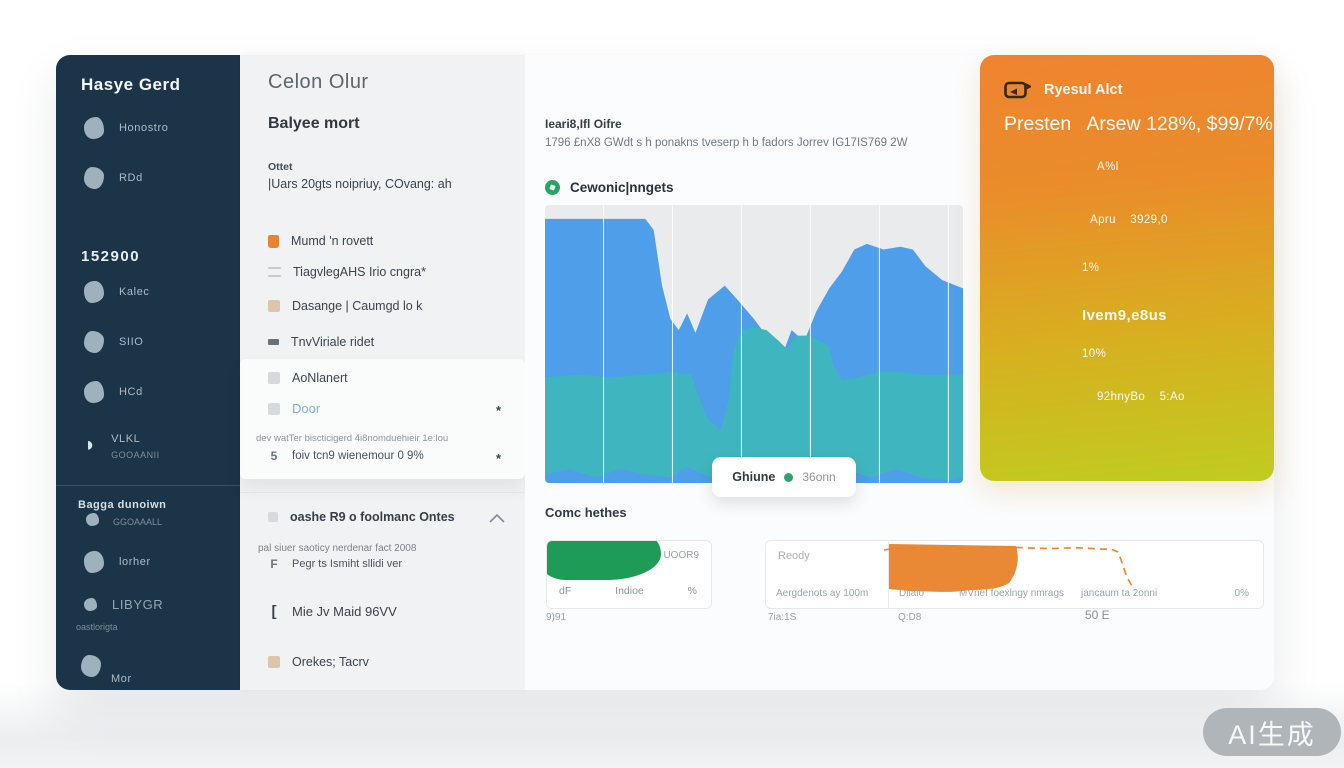 The height and width of the screenshot is (768, 1344). What do you see at coordinates (274, 272) in the screenshot?
I see `list-lines-icon` at bounding box center [274, 272].